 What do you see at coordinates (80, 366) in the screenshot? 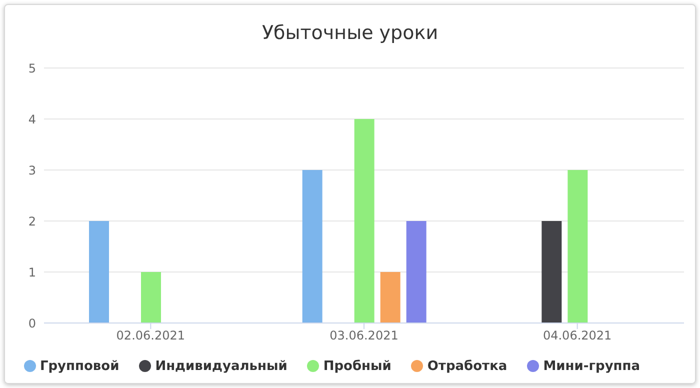
I see `legend-label: Групповой` at bounding box center [80, 366].